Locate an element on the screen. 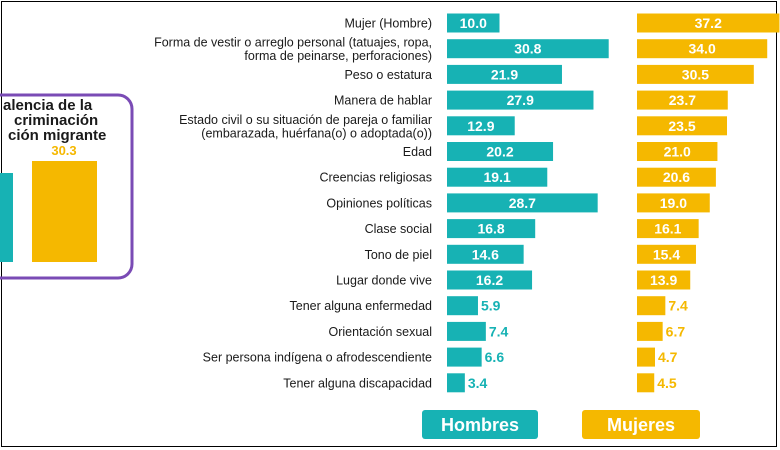 The image size is (780, 450). value-label-hombres: 5.9 is located at coordinates (491, 306).